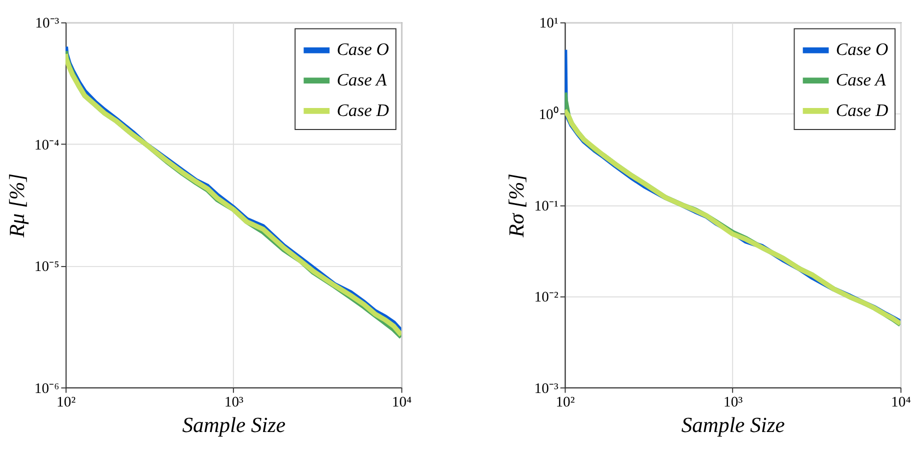  Describe the element at coordinates (546, 206) in the screenshot. I see `y-tick-label: 10⁻¹` at that location.